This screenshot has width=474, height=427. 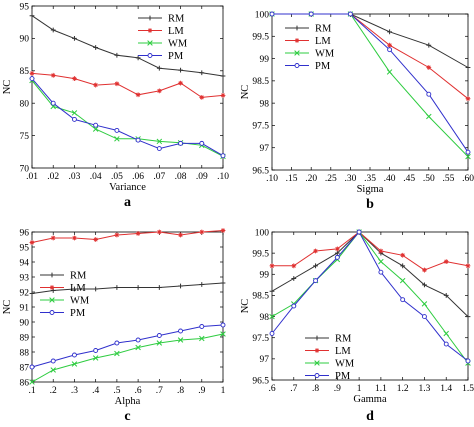 I want to click on y-tick-label: 85, so click(x=25, y=72).